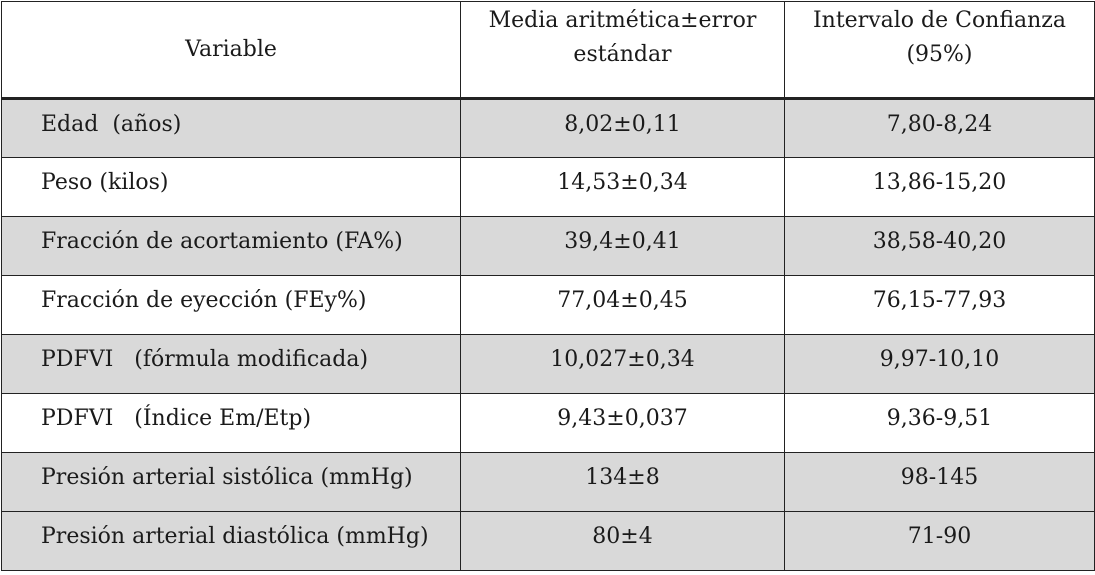 This screenshot has width=1095, height=575. What do you see at coordinates (231, 305) in the screenshot?
I see `row-variable: Fracción de eyección (FEy%)` at bounding box center [231, 305].